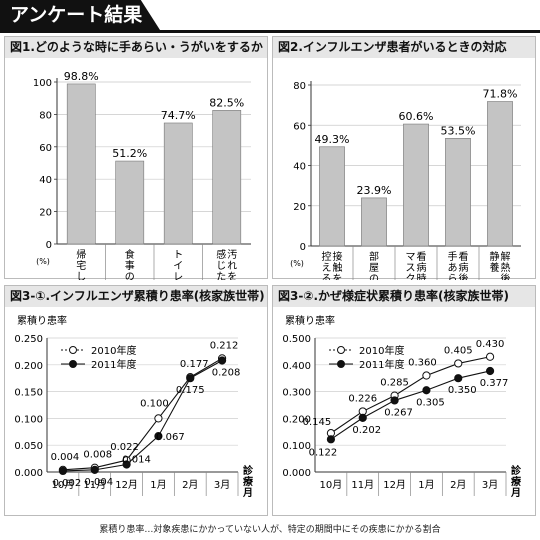  I want to click on fig3-1-data-label: 0.004, so click(65, 457).